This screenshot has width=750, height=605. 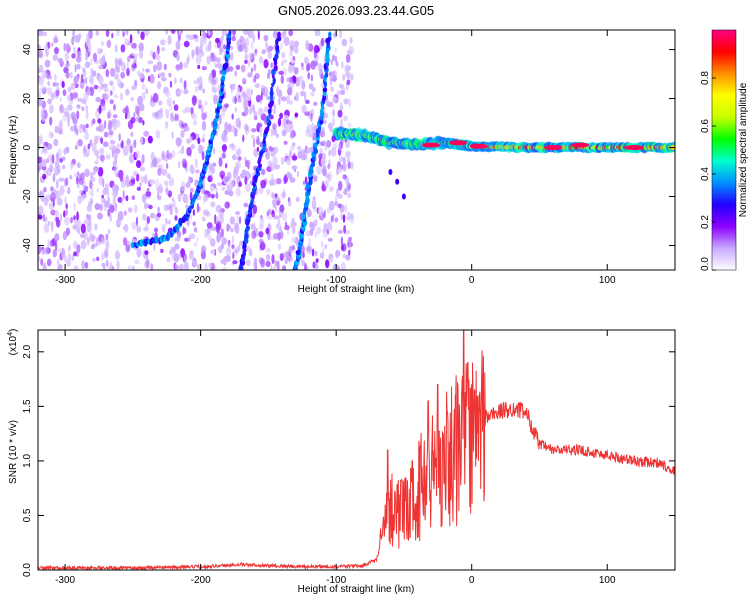 I want to click on trace-mark, so click(x=397, y=181).